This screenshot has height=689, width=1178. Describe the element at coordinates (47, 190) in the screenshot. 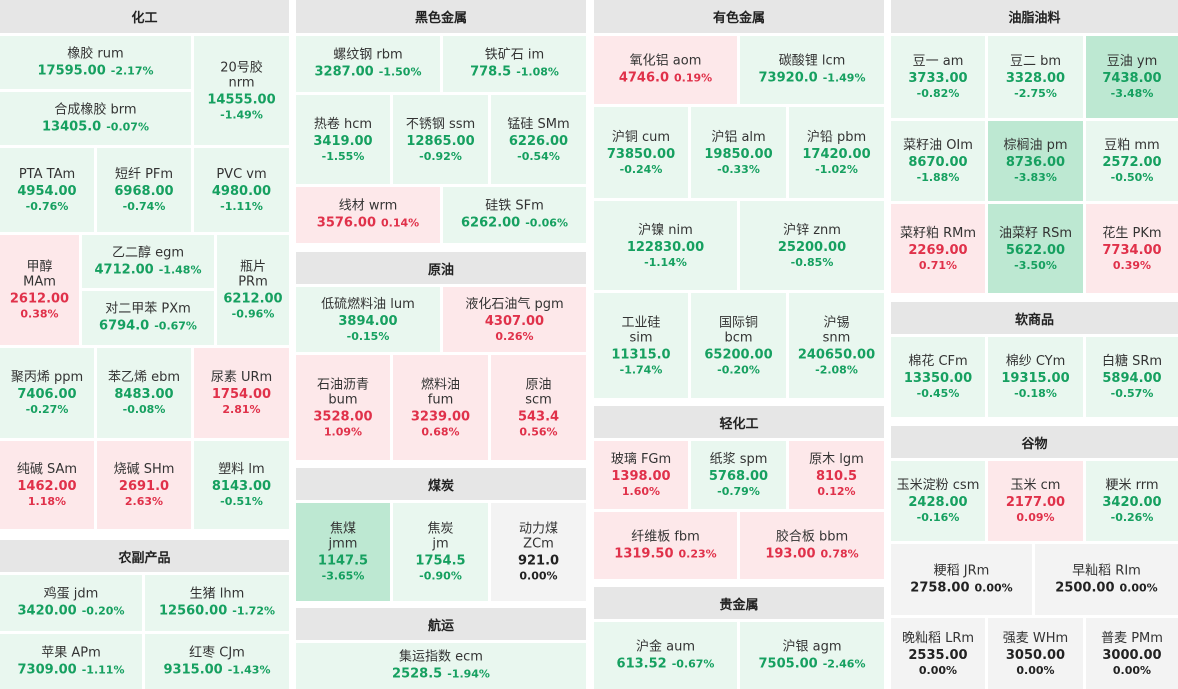

I see `contract-tile-tam: PTA TAm 4954.00 -0.76%` at that location.